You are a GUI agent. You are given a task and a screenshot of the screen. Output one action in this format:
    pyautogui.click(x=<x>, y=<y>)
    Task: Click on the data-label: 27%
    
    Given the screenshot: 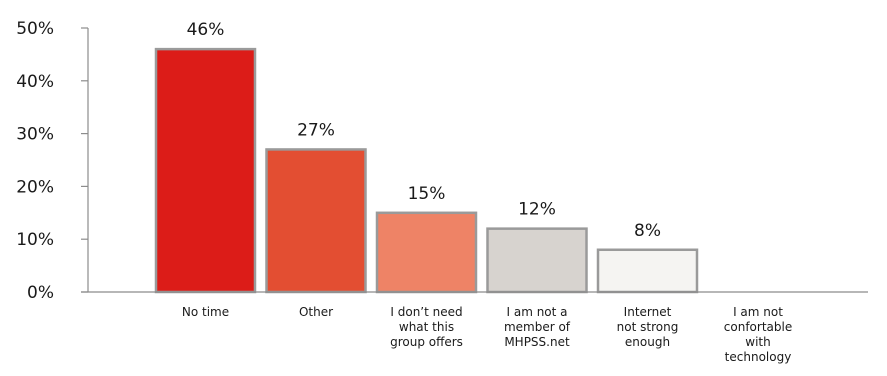 What is the action you would take?
    pyautogui.click(x=316, y=130)
    